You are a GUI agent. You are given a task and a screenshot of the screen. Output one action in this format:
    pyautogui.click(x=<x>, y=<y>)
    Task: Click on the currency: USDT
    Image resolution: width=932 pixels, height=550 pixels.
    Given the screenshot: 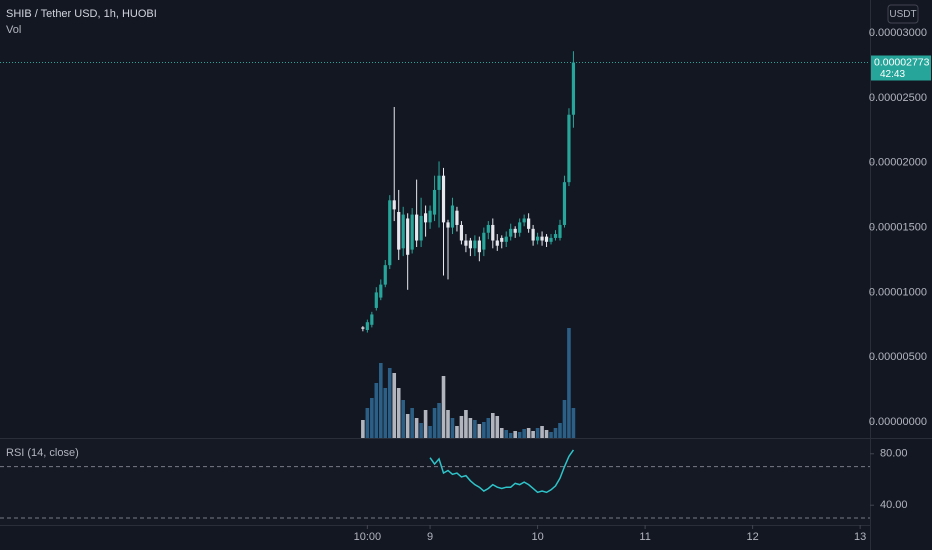 What is the action you would take?
    pyautogui.click(x=902, y=14)
    